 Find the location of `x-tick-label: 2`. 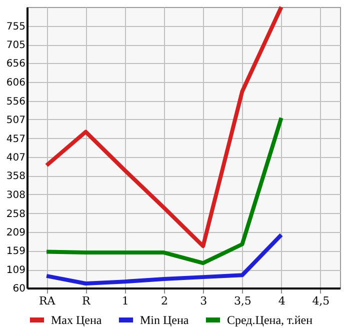

x-tick-label: 2 is located at coordinates (164, 301).